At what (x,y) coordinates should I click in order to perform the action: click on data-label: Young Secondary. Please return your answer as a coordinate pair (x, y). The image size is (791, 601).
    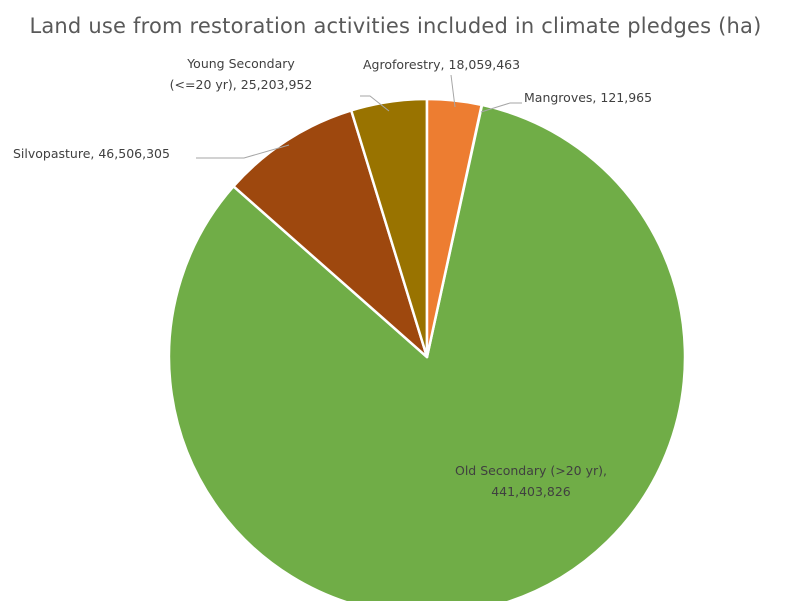
    Looking at the image, I should click on (240, 63).